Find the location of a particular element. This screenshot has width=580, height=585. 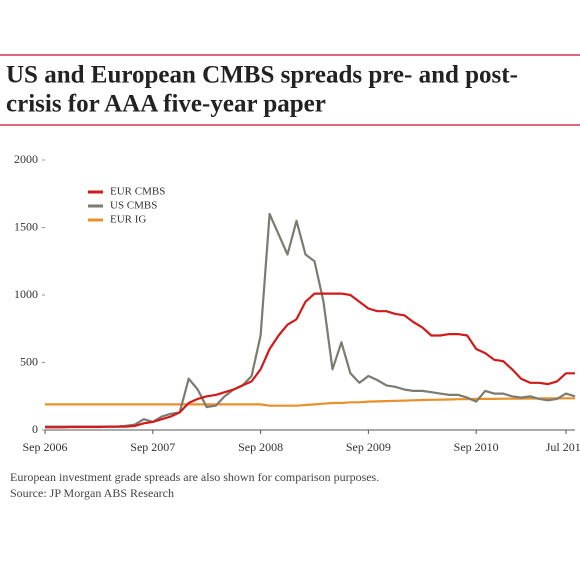

x-tick-label: Sep 2007 is located at coordinates (152, 447).